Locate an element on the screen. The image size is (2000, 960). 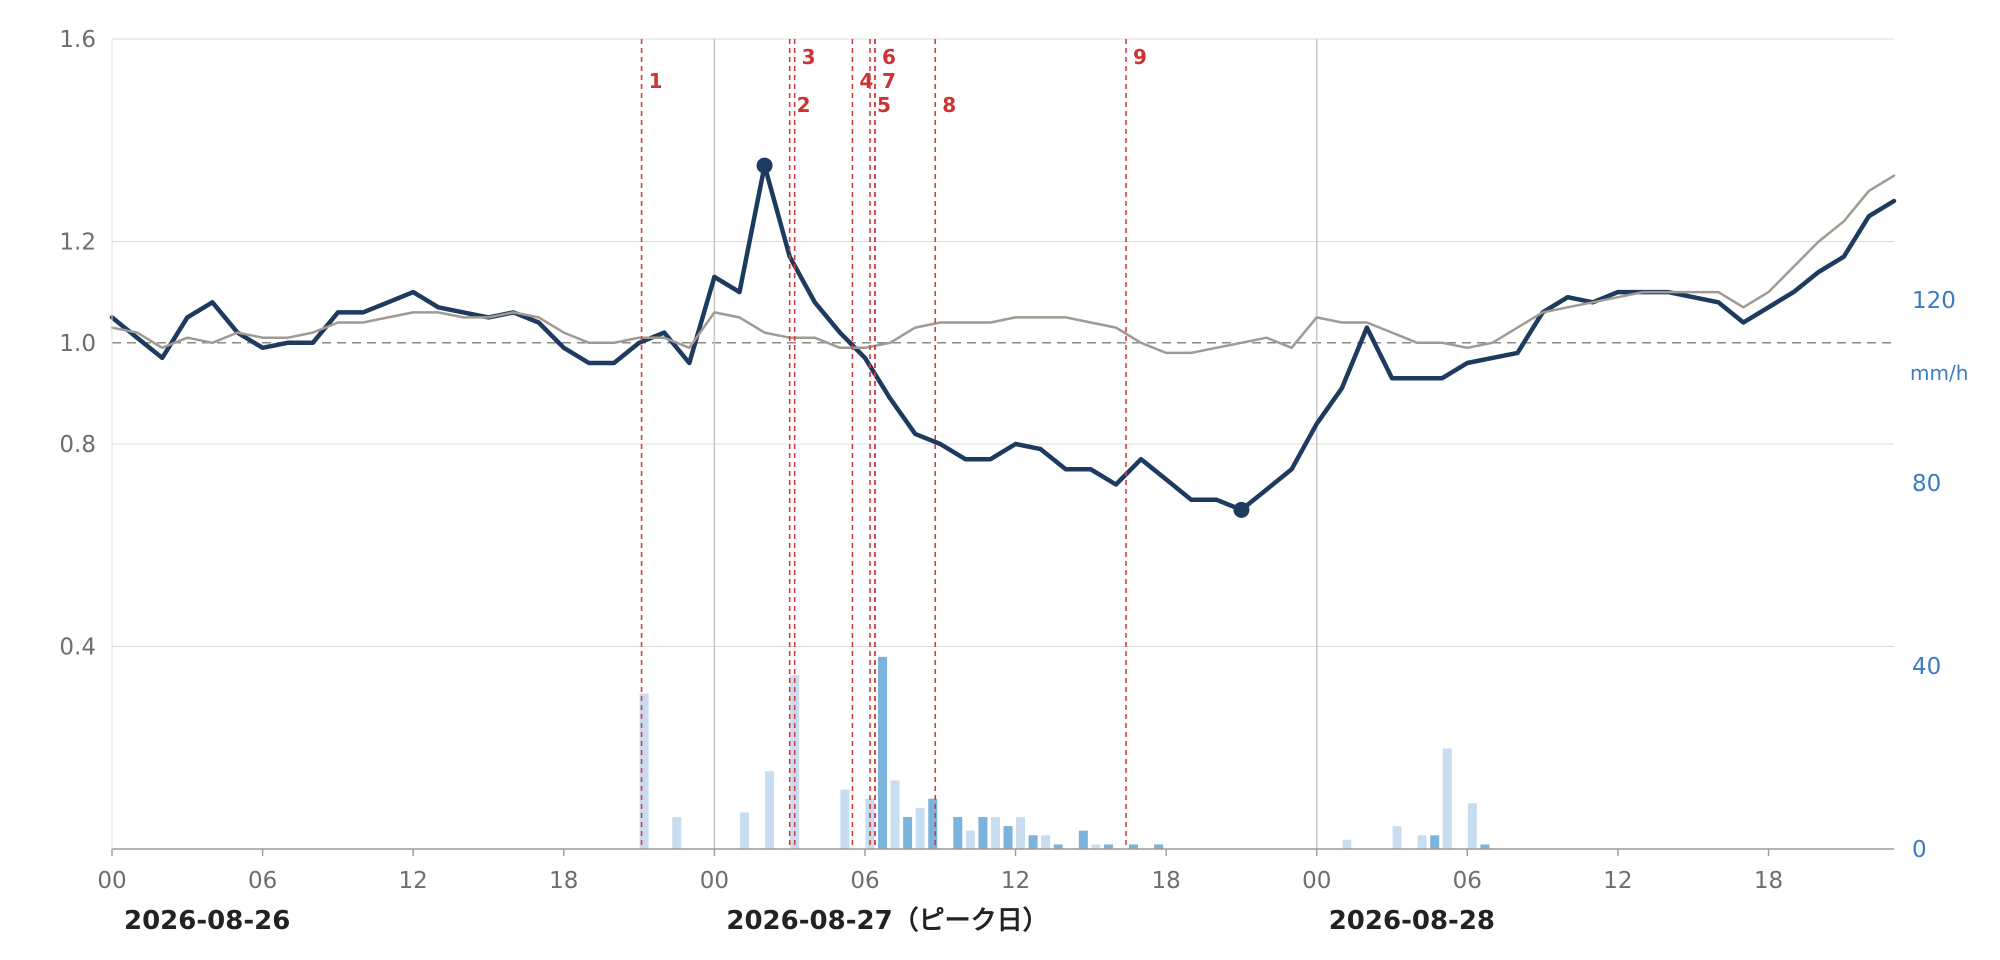
event-label: 9 is located at coordinates (1140, 57).